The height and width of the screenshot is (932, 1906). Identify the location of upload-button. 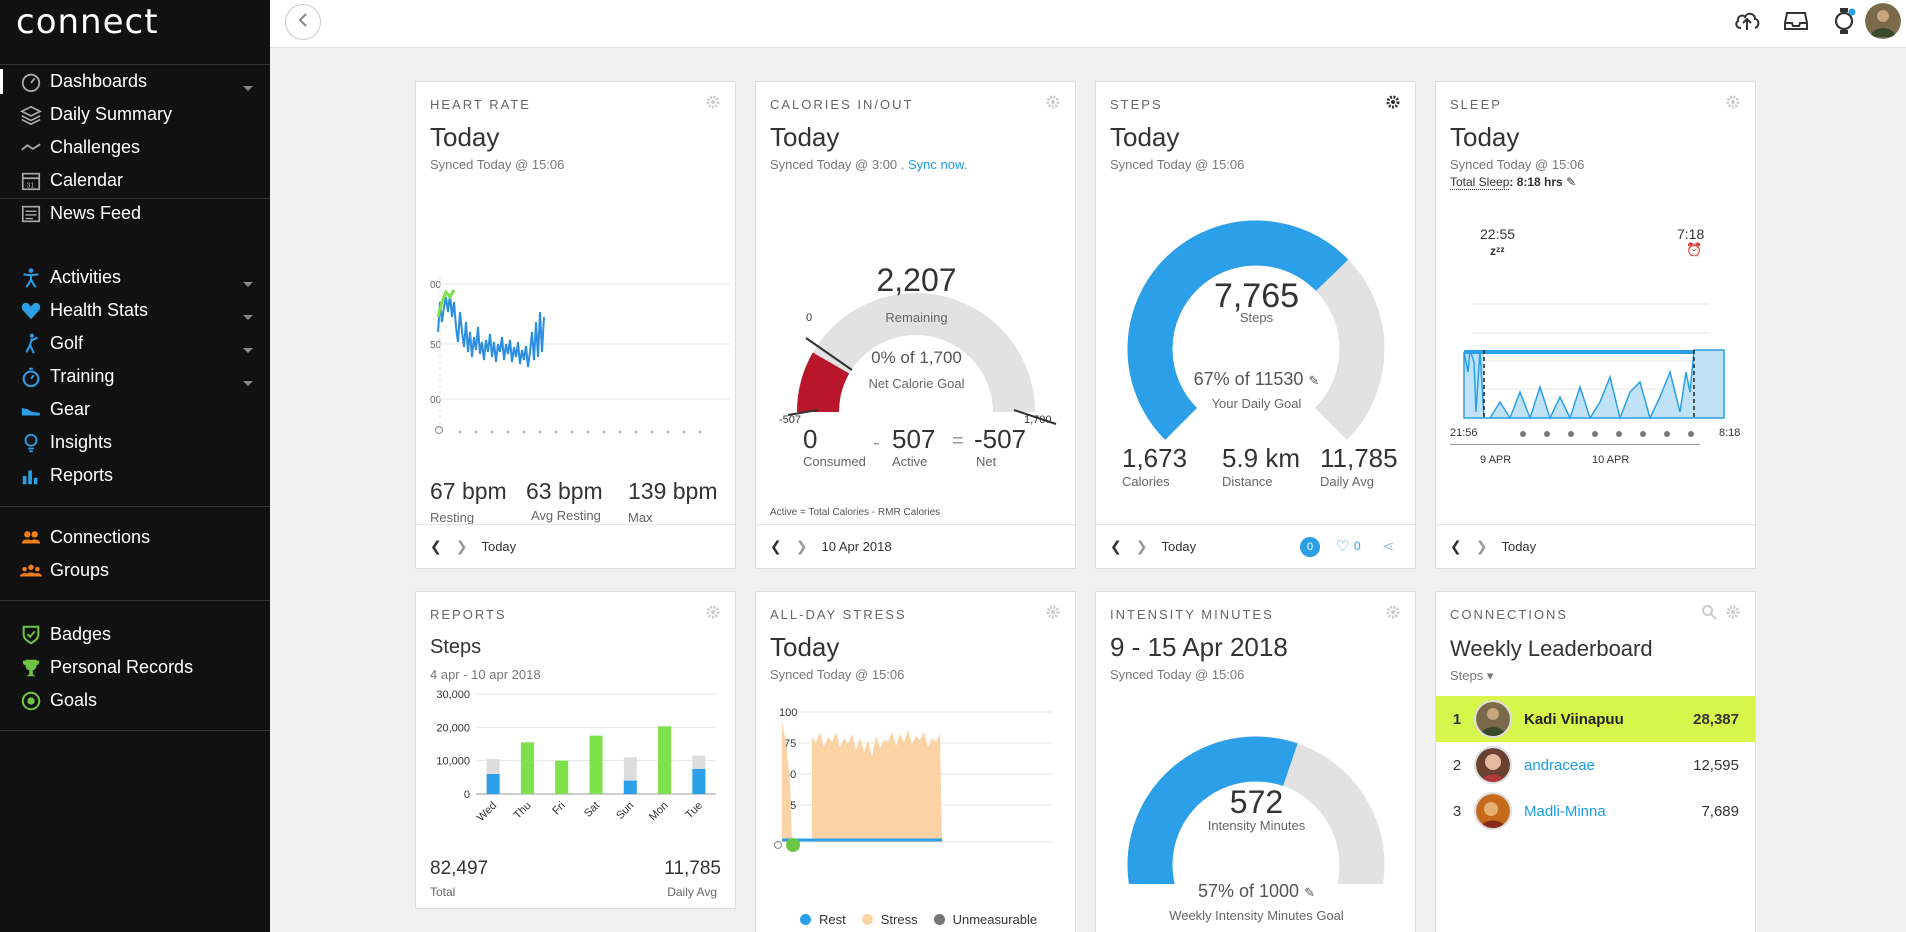
(1747, 23).